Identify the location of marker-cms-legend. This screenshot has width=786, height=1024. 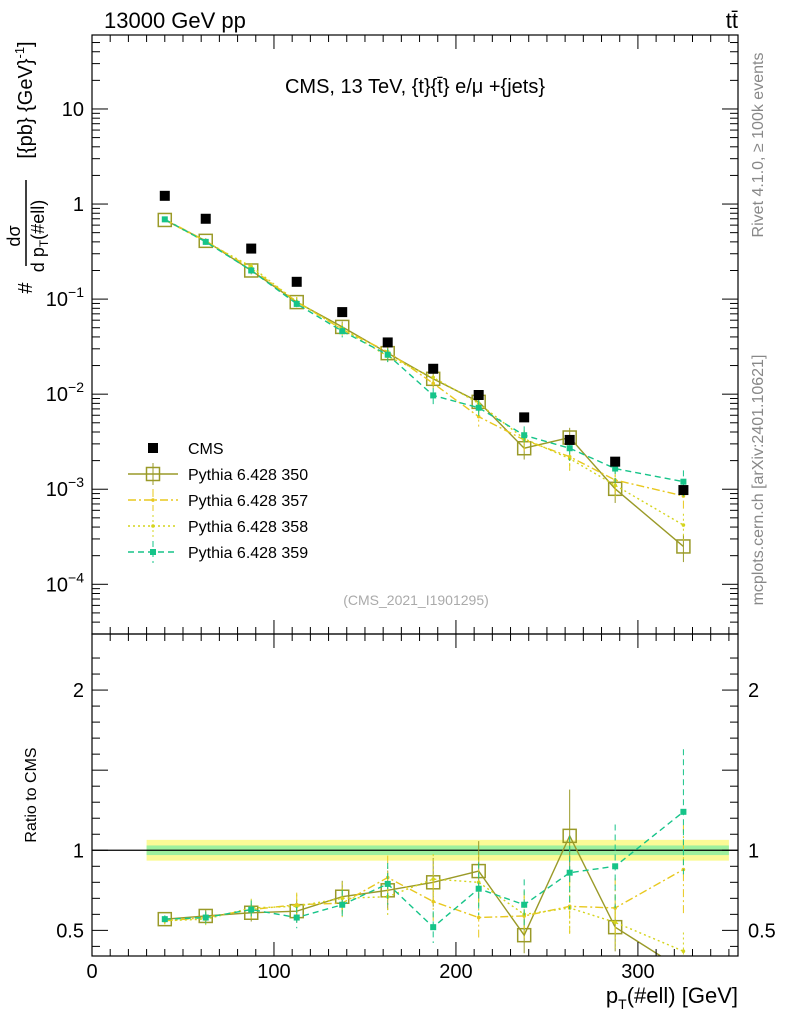
(153, 448).